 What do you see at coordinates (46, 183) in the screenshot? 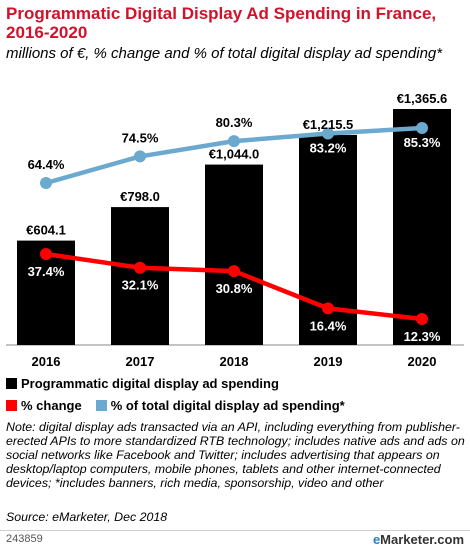
I see `share-point-2016` at bounding box center [46, 183].